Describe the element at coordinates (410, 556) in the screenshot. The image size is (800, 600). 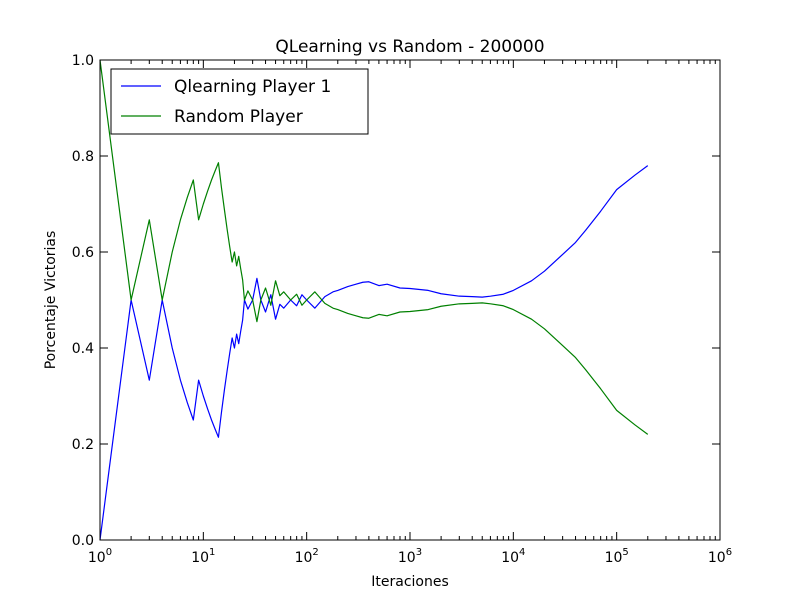
I see `x-tick-label: 10³` at that location.